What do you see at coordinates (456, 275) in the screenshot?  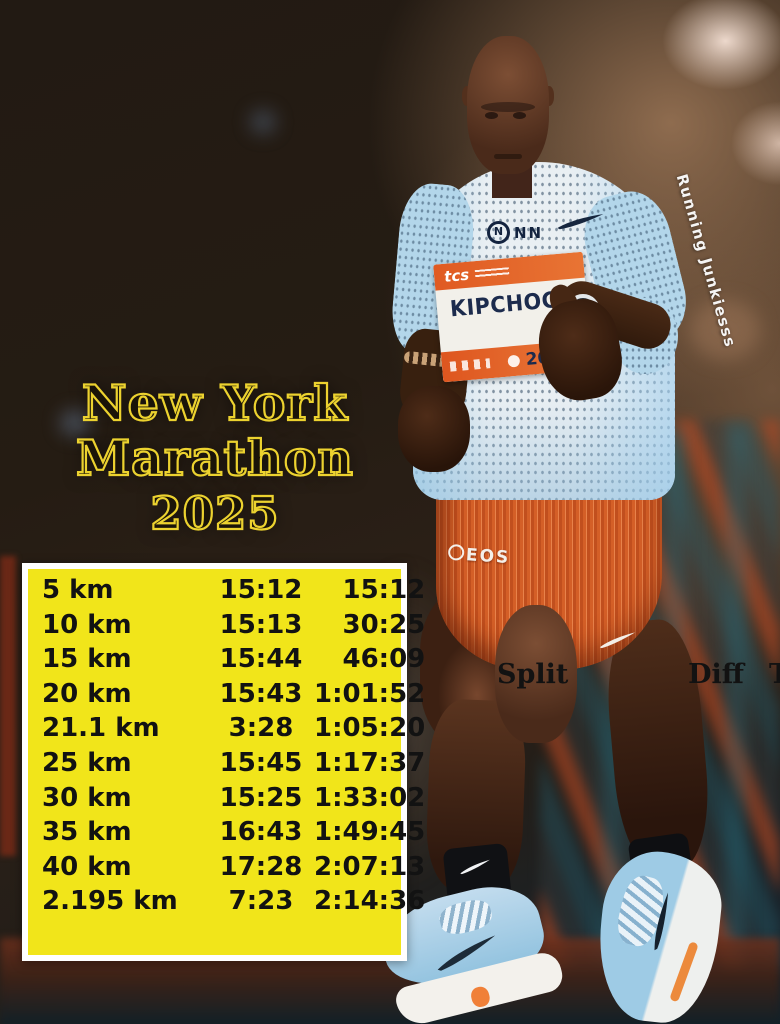 I see `tcs-logo: tcs` at bounding box center [456, 275].